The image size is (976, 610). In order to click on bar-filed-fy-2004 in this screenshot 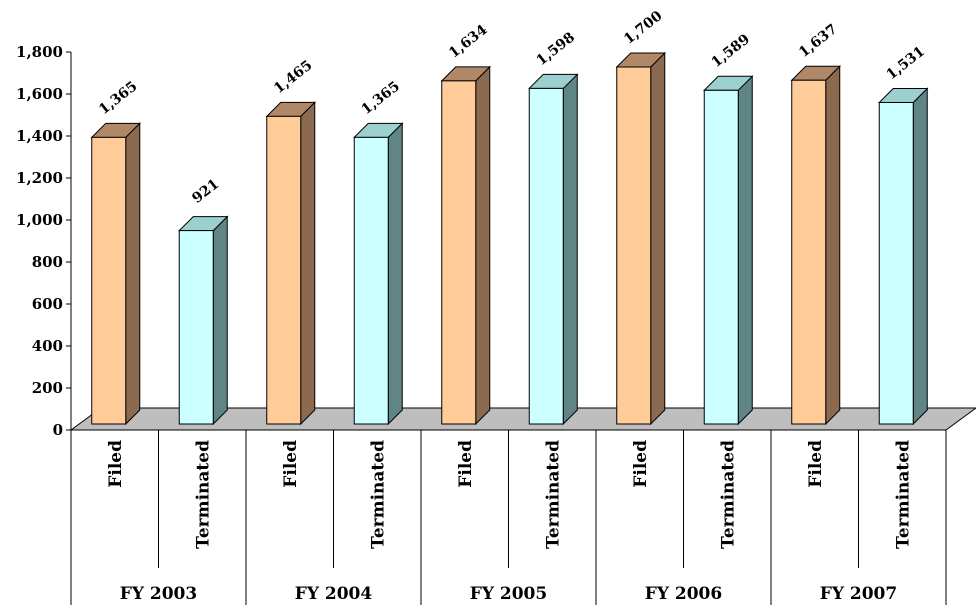, I will do `click(290, 263)`.